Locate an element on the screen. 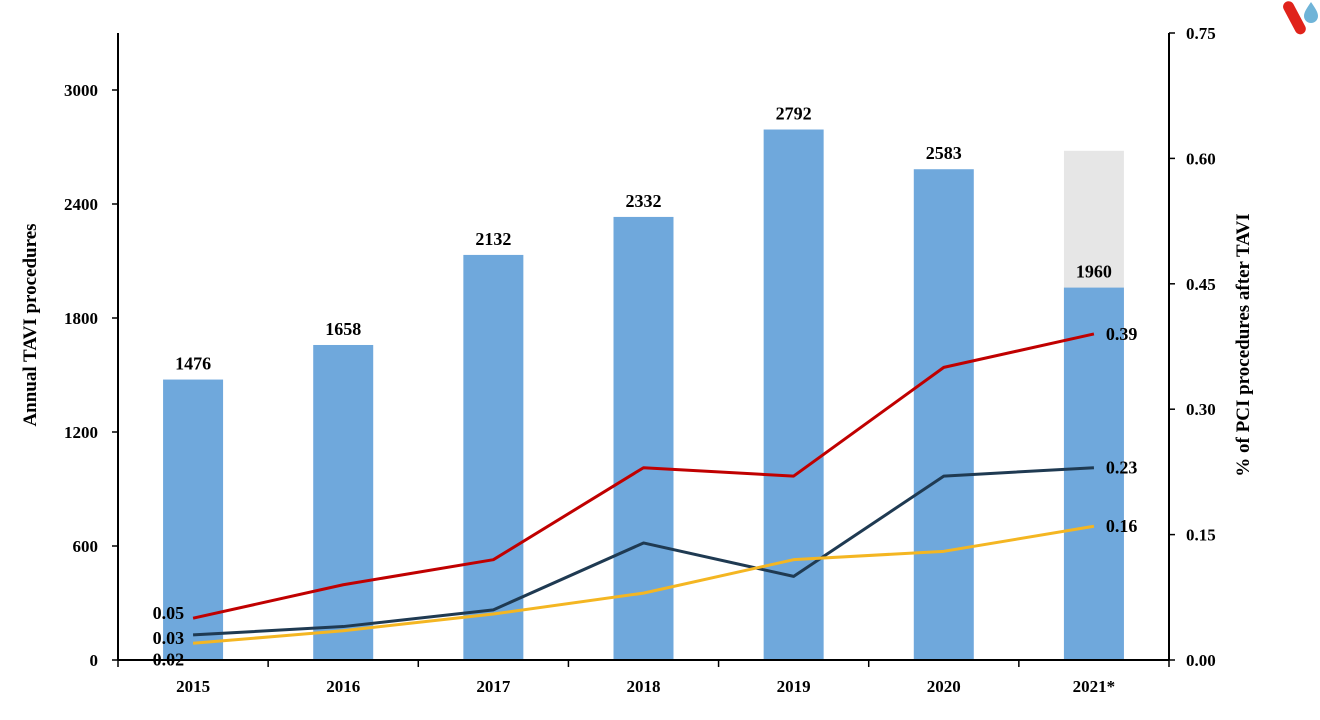  x-tick-label-2017: 2017 is located at coordinates (493, 686).